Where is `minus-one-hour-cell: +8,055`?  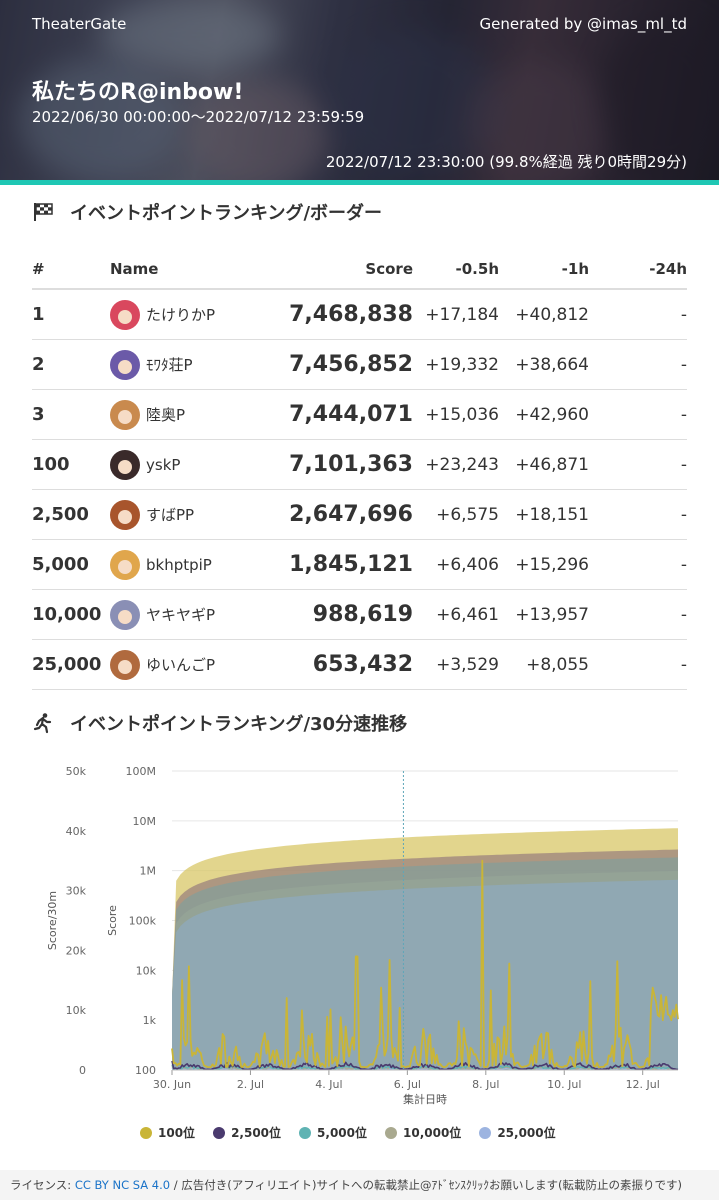 minus-one-hour-cell: +8,055 is located at coordinates (557, 664).